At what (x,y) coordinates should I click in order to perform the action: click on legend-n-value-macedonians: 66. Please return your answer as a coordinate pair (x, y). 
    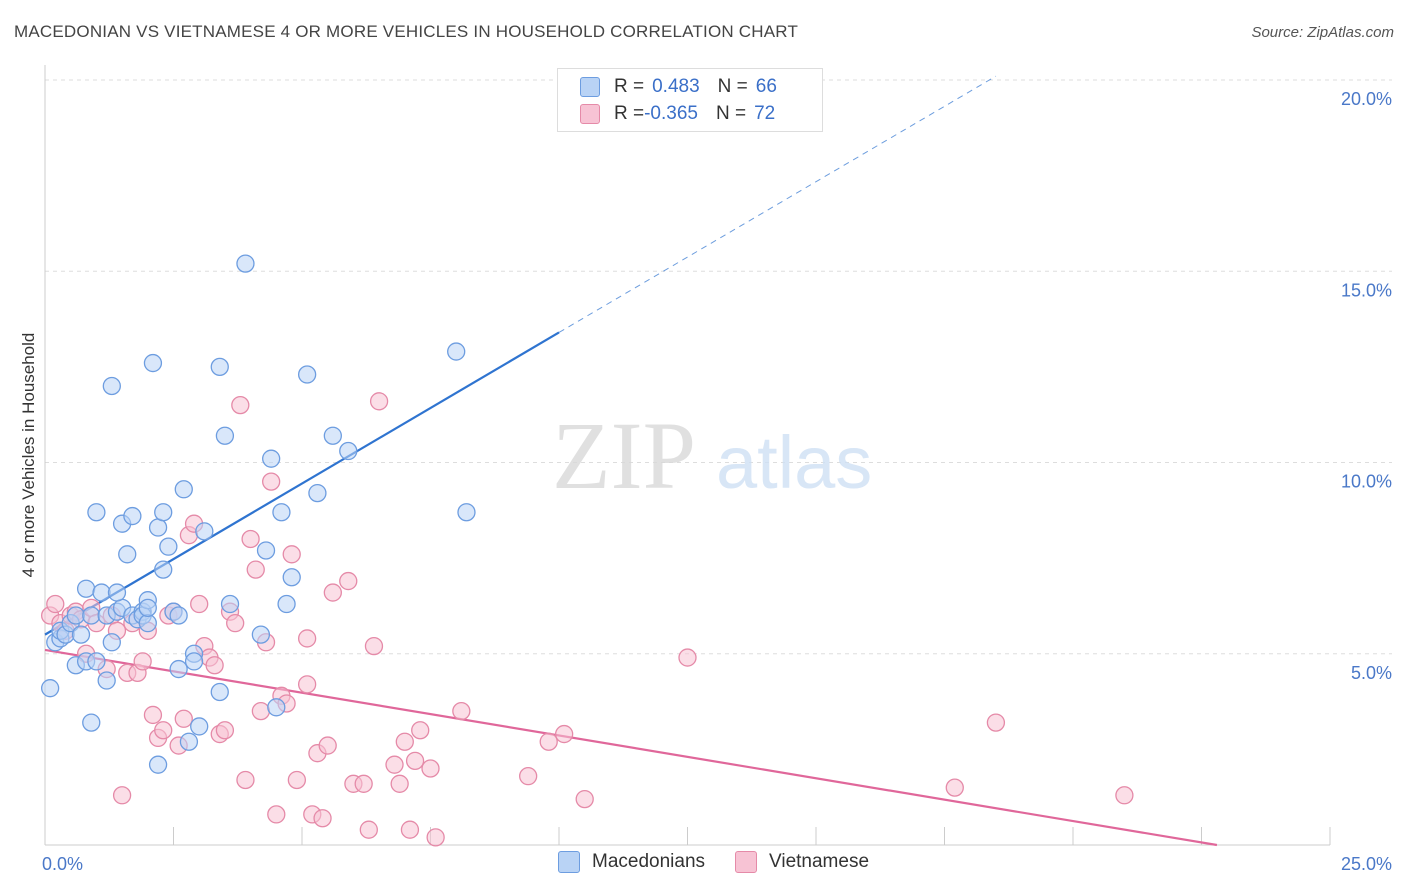
    Looking at the image, I should click on (766, 86).